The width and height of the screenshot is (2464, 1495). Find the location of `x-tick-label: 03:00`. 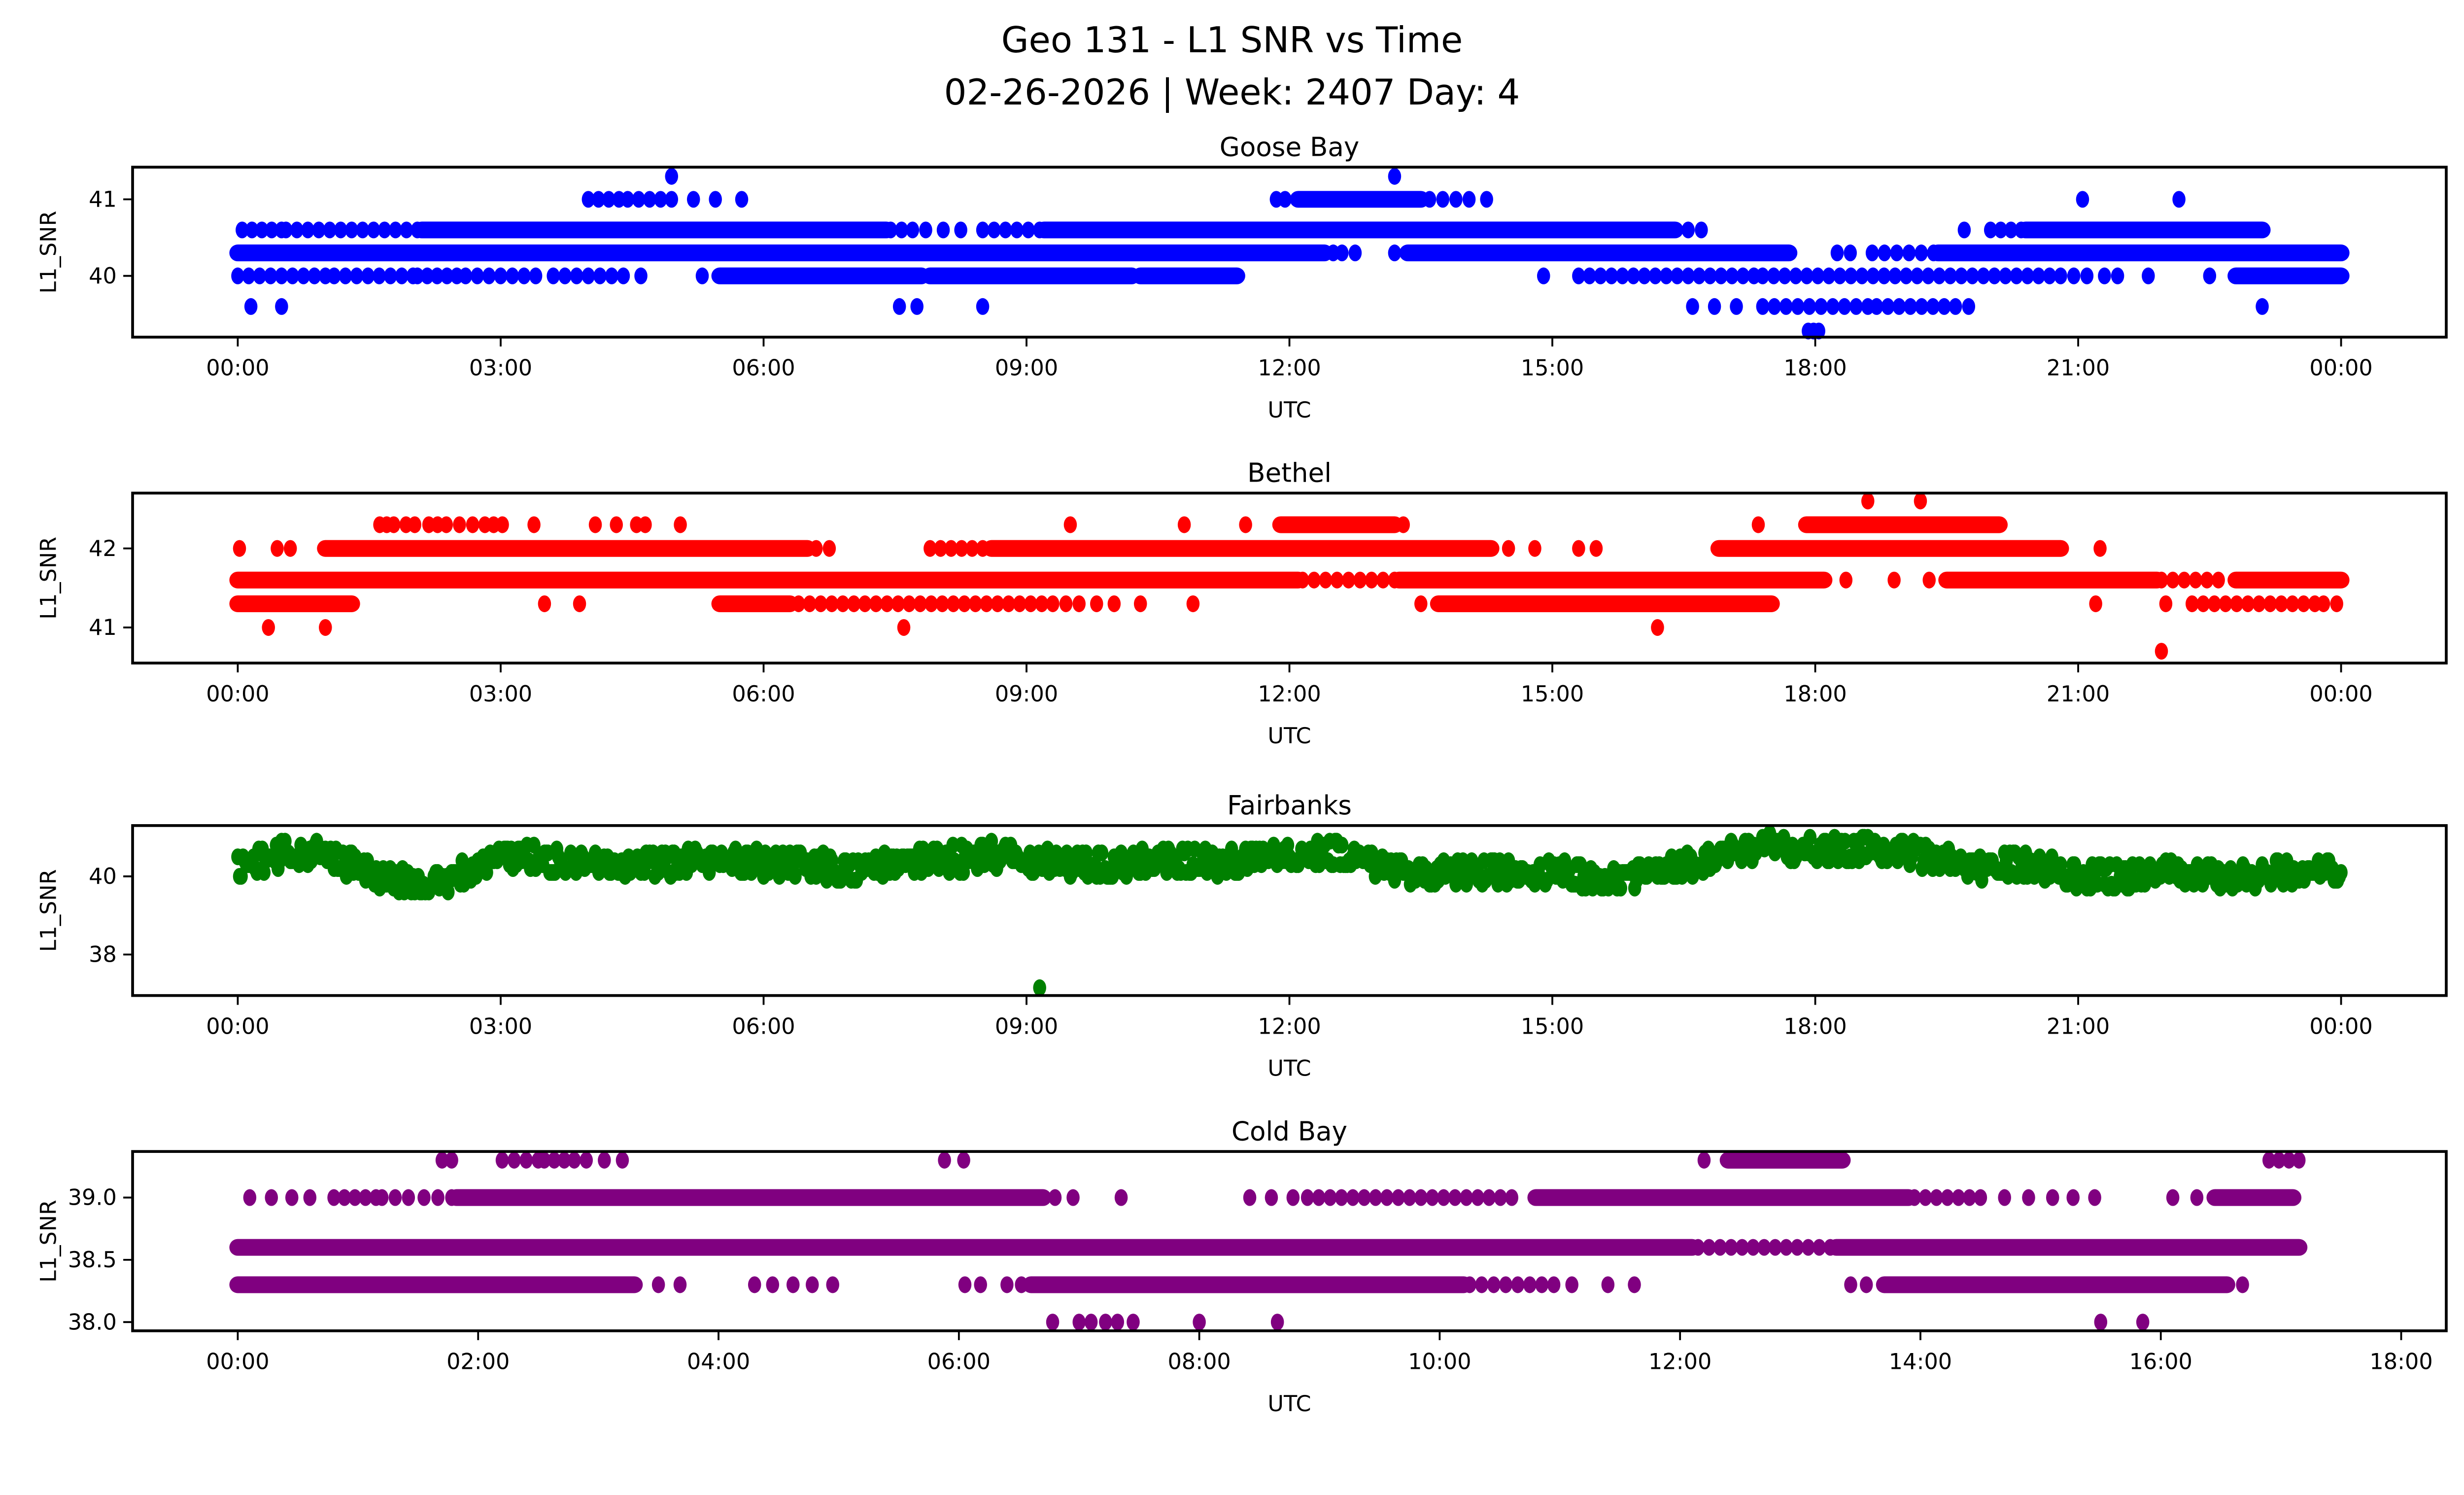

x-tick-label: 03:00 is located at coordinates (500, 1026).